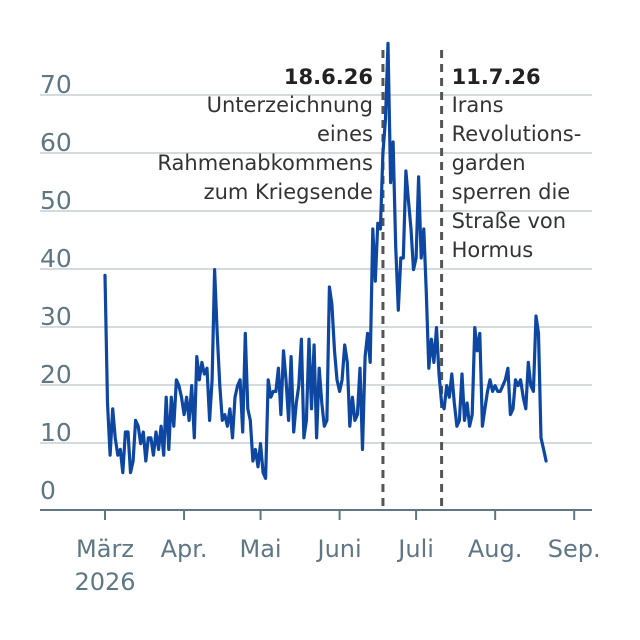 This screenshot has height=640, width=640. What do you see at coordinates (478, 105) in the screenshot?
I see `annotation-text-1-0: Irans` at bounding box center [478, 105].